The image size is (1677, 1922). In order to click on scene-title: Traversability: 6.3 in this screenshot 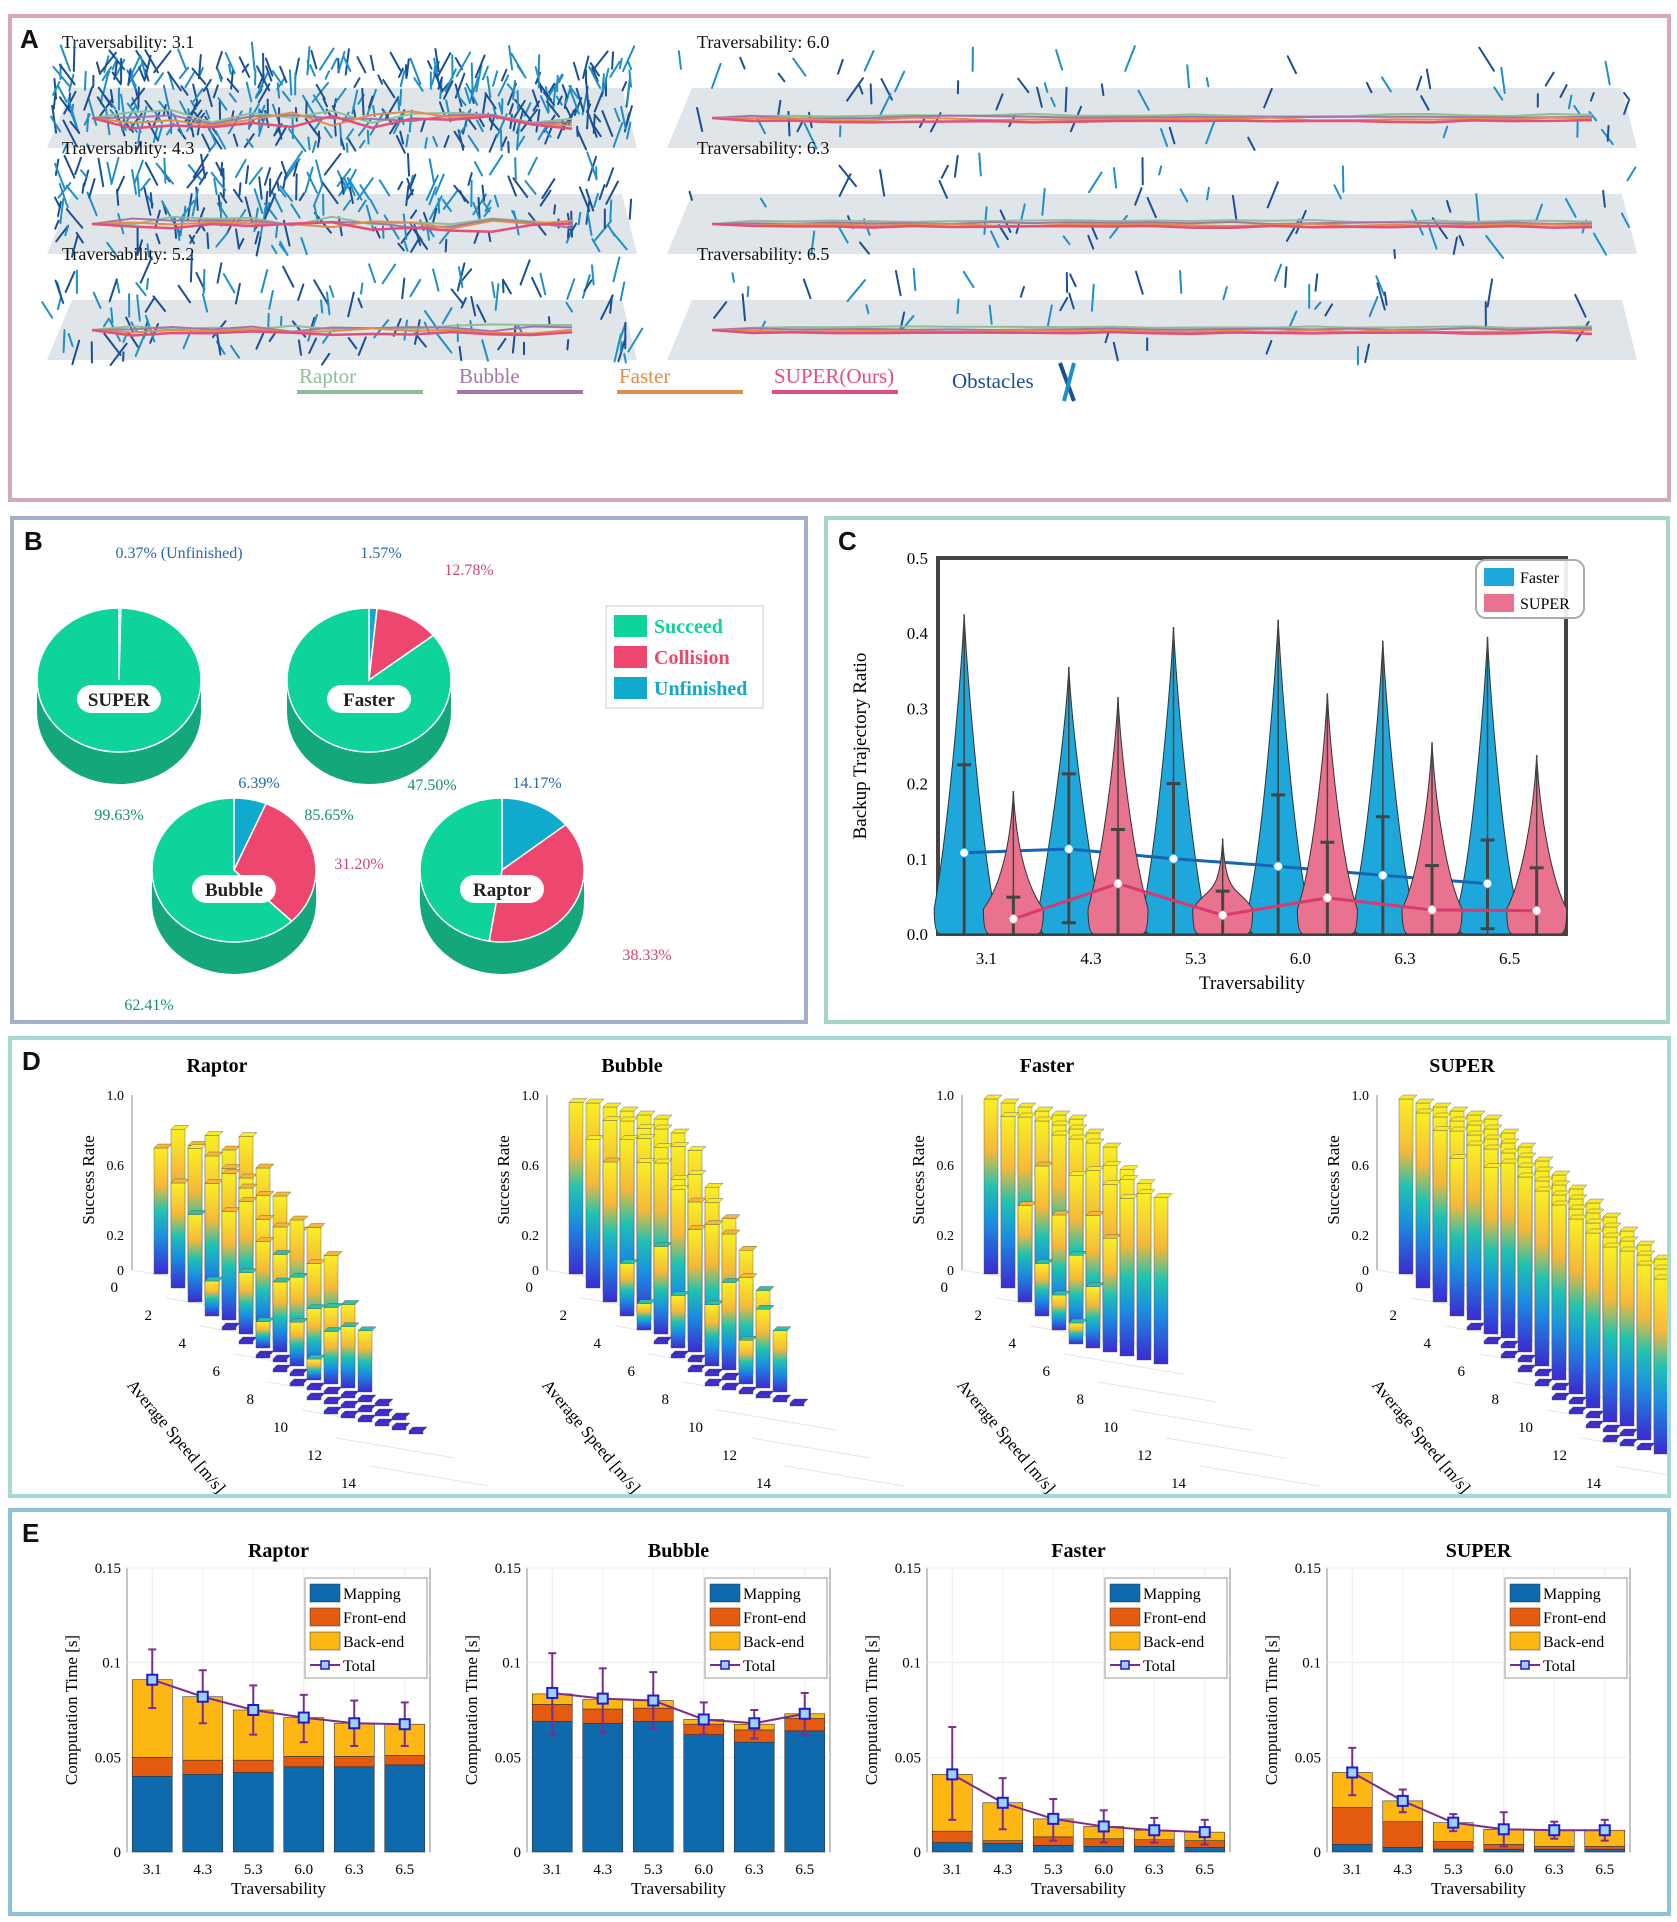, I will do `click(763, 148)`.